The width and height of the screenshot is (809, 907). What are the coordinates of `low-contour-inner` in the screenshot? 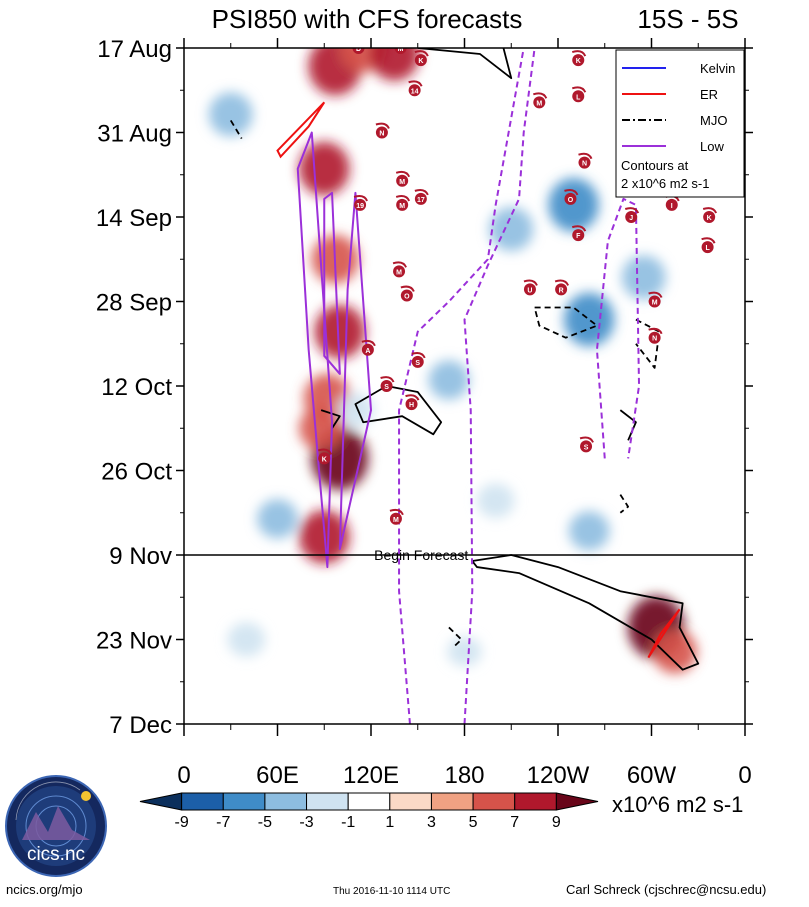 It's located at (332, 283).